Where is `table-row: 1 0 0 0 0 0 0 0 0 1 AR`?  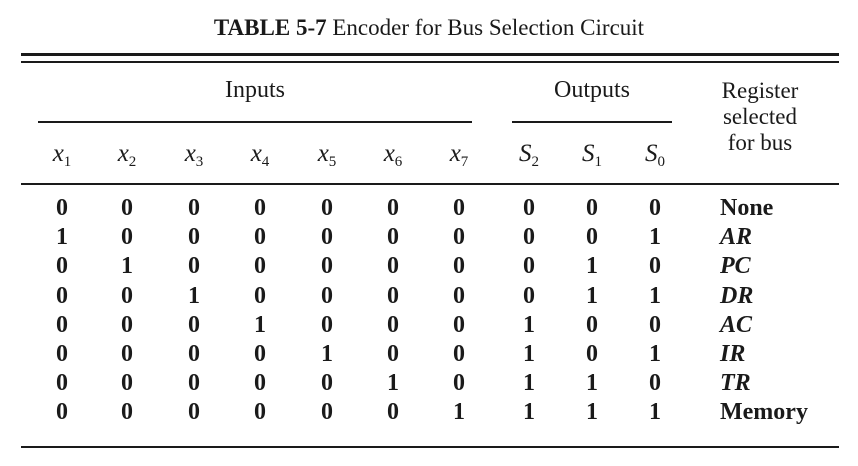
table-row: 1 0 0 0 0 0 0 0 0 1 AR is located at coordinates (429, 237).